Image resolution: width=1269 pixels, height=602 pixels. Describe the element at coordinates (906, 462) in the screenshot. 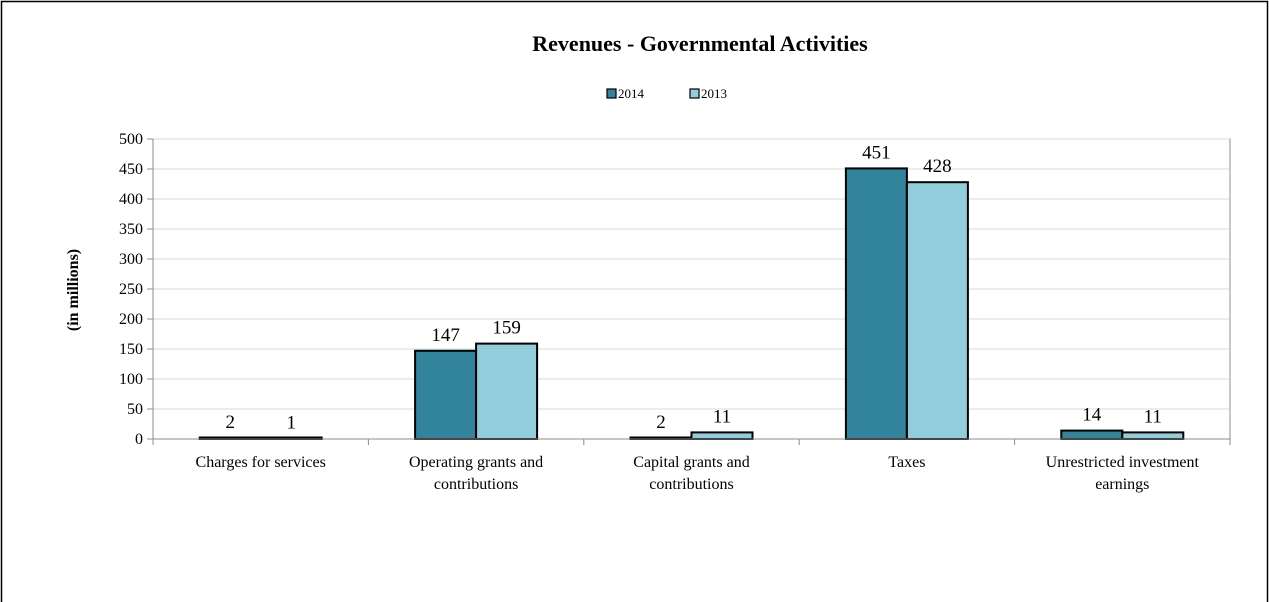

I see `x-category-label: Taxes` at that location.